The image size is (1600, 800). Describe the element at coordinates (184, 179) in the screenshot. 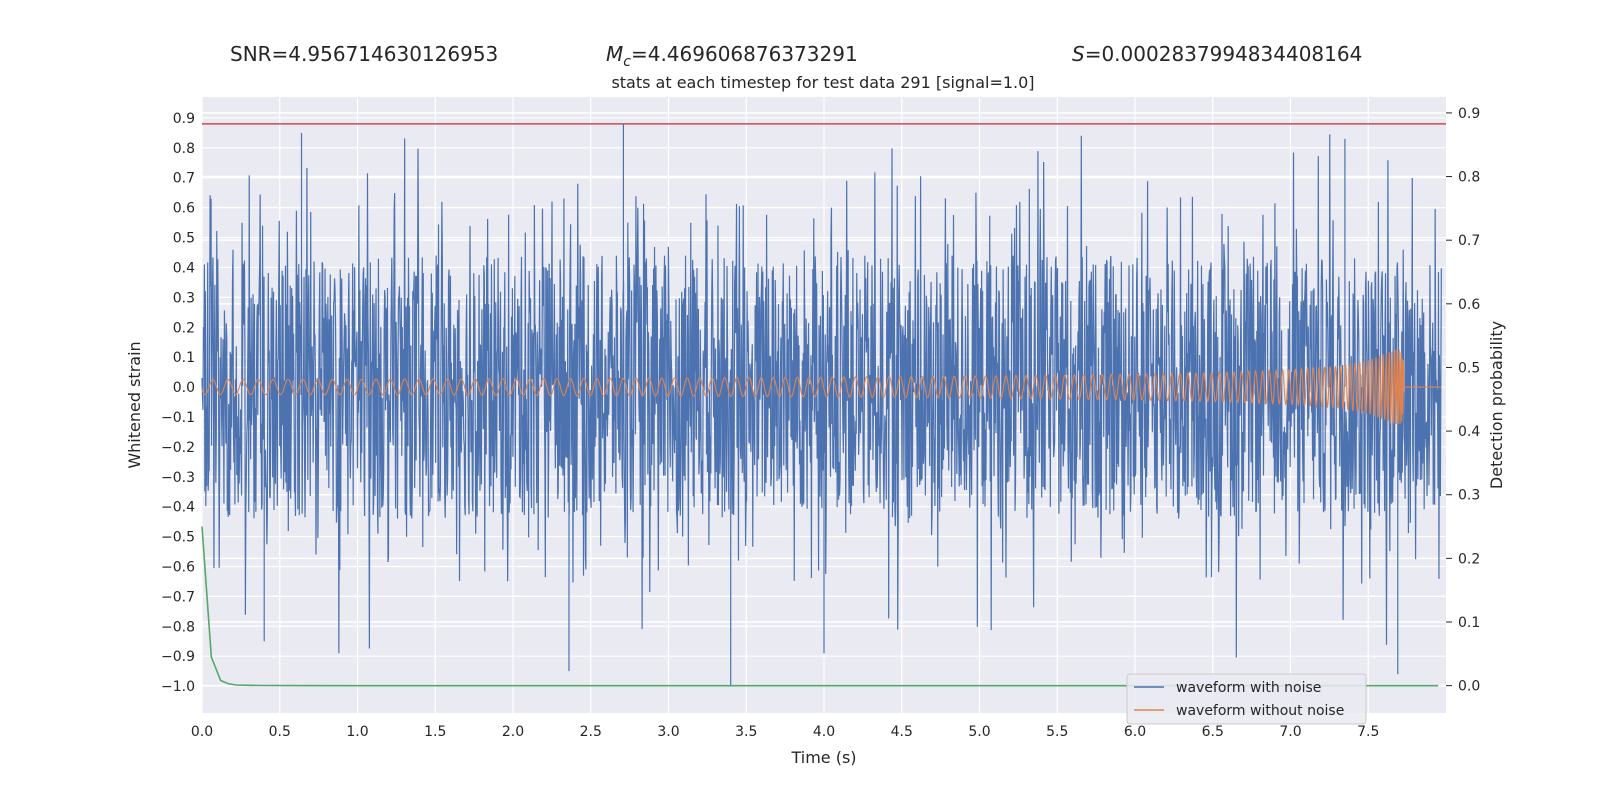

I see `y-tick-label: 0.7` at that location.